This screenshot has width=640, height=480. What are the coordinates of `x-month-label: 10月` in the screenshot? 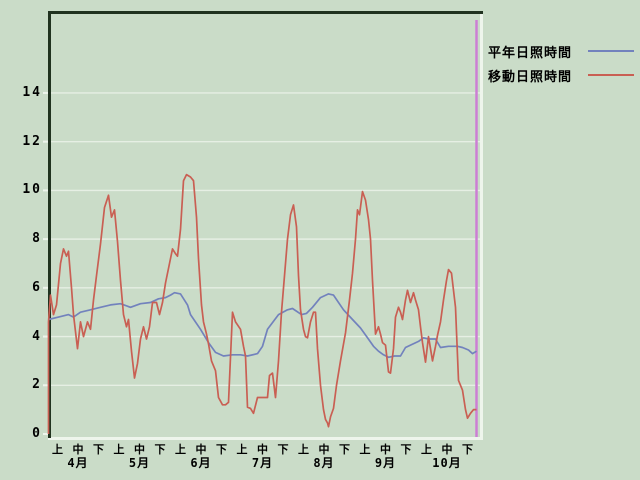 It's located at (447, 463).